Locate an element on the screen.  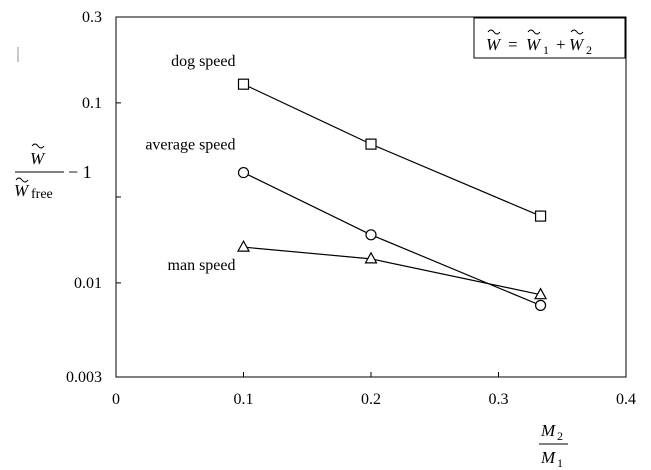
y-label-denominator-sub: free is located at coordinates (42, 194).